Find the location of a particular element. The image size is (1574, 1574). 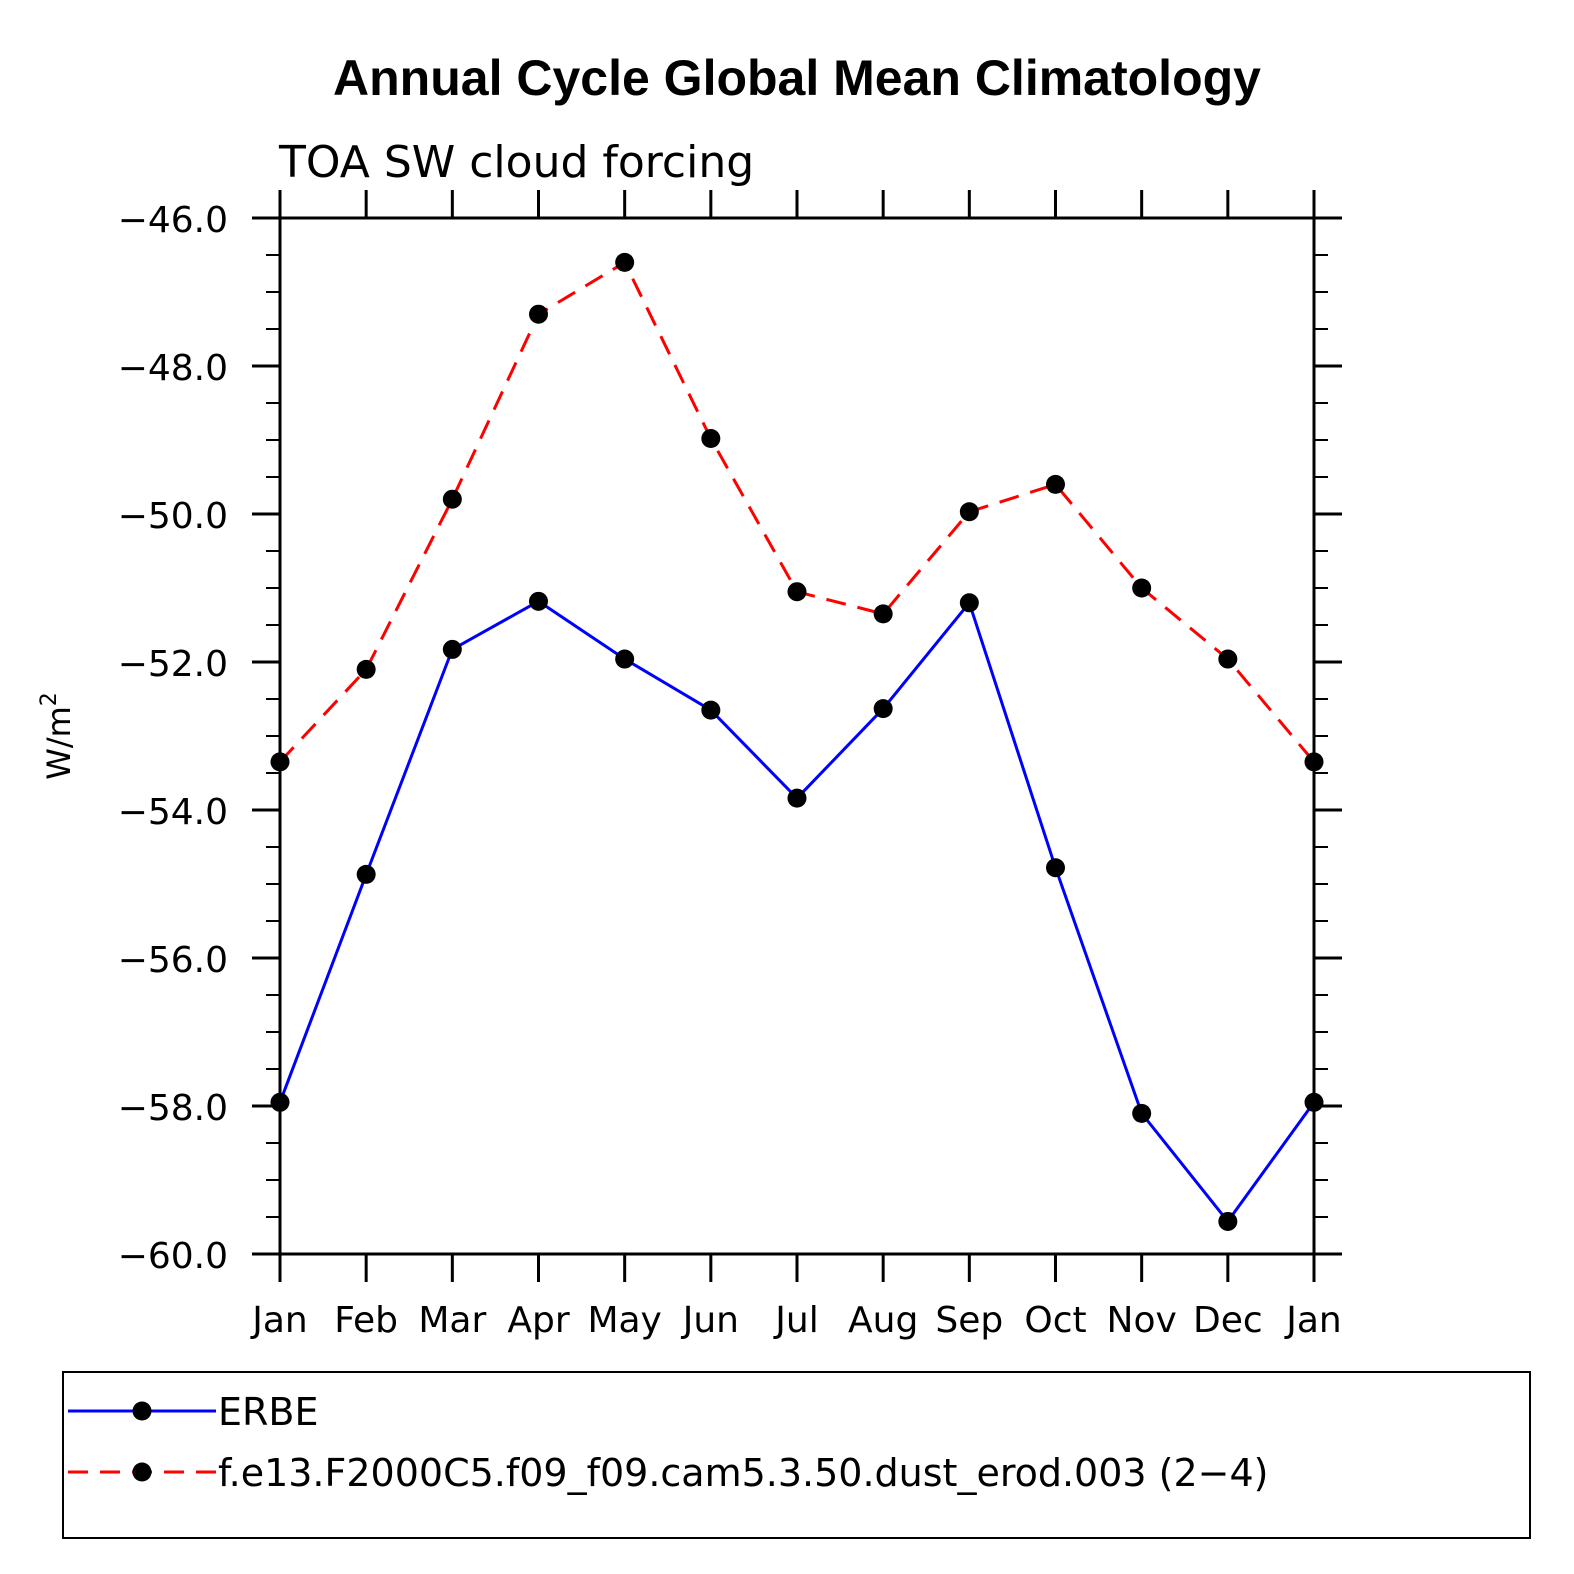

y-tick-label: −56.0 is located at coordinates (173, 960).